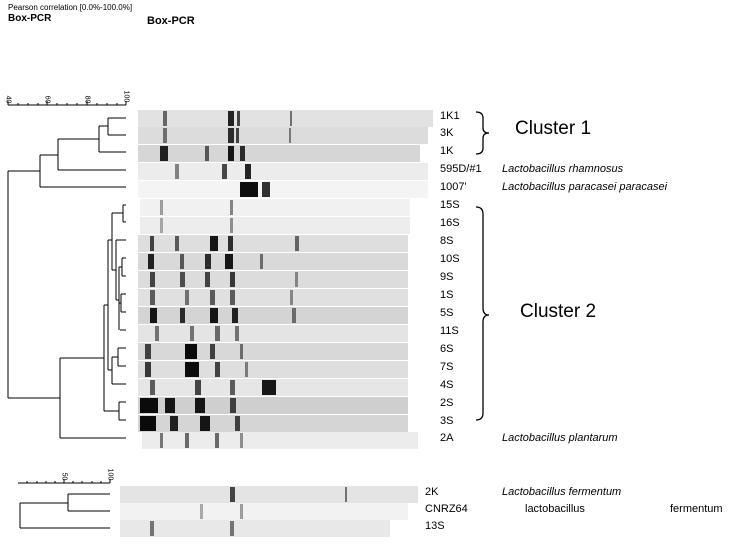  I want to click on cluster-1-label: Cluster 1, so click(553, 128).